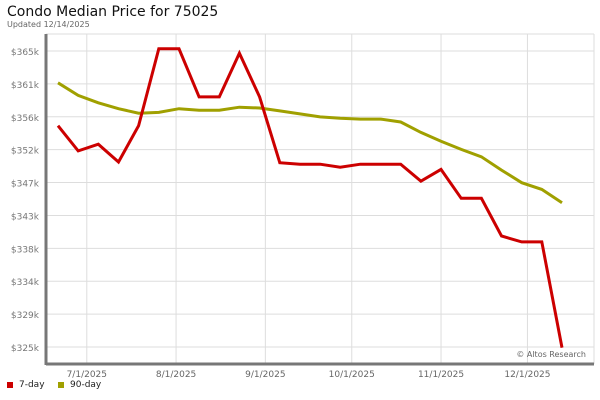 Image resolution: width=600 pixels, height=400 pixels. What do you see at coordinates (25, 53) in the screenshot?
I see `y-tick-label: $365k` at bounding box center [25, 53].